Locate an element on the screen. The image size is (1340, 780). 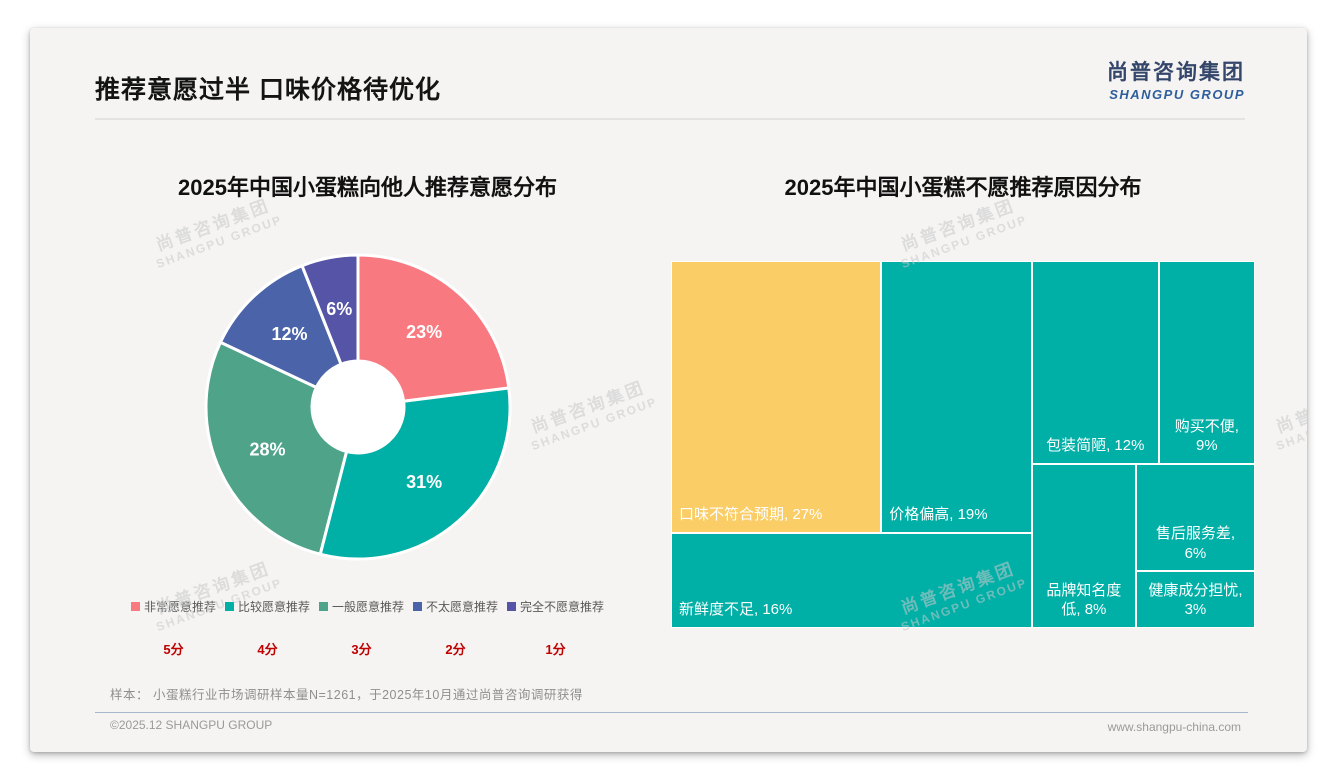
legend-column-2: 一般愿意推荐 3分 is located at coordinates (361, 628).